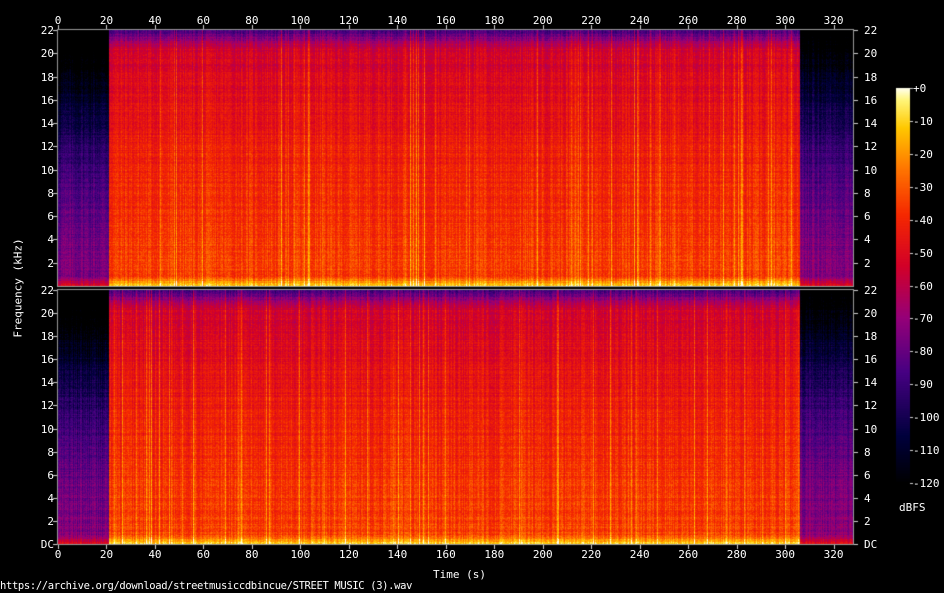  Describe the element at coordinates (923, 121) in the screenshot. I see `colorbar-tick: -10` at that location.